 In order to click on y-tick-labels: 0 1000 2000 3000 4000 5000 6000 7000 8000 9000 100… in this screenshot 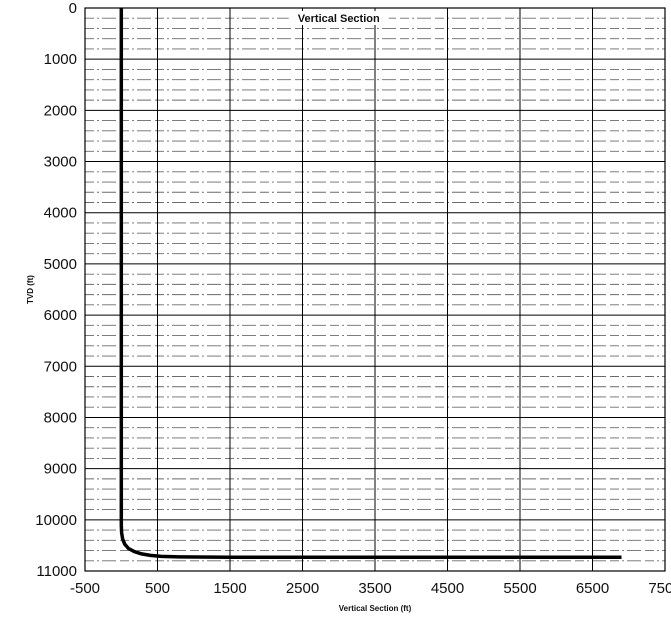, I will do `click(56, 290)`.